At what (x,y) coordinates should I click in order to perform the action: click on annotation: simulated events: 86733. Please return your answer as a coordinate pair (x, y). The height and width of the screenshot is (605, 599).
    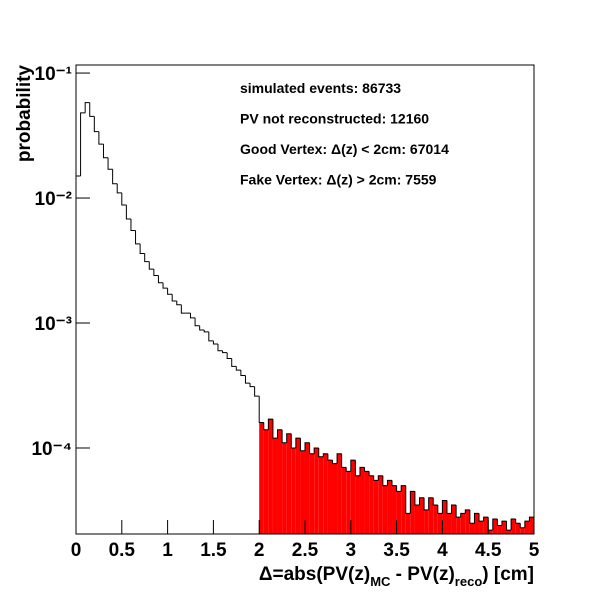
    Looking at the image, I should click on (320, 88).